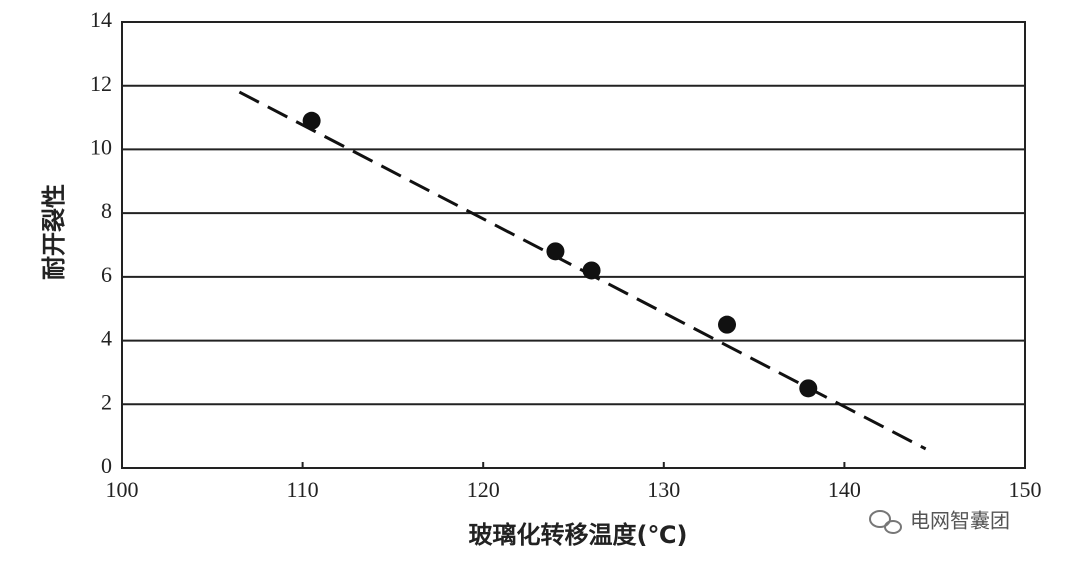 The image size is (1080, 569). Describe the element at coordinates (483, 489) in the screenshot. I see `x-tick-label: 120` at that location.